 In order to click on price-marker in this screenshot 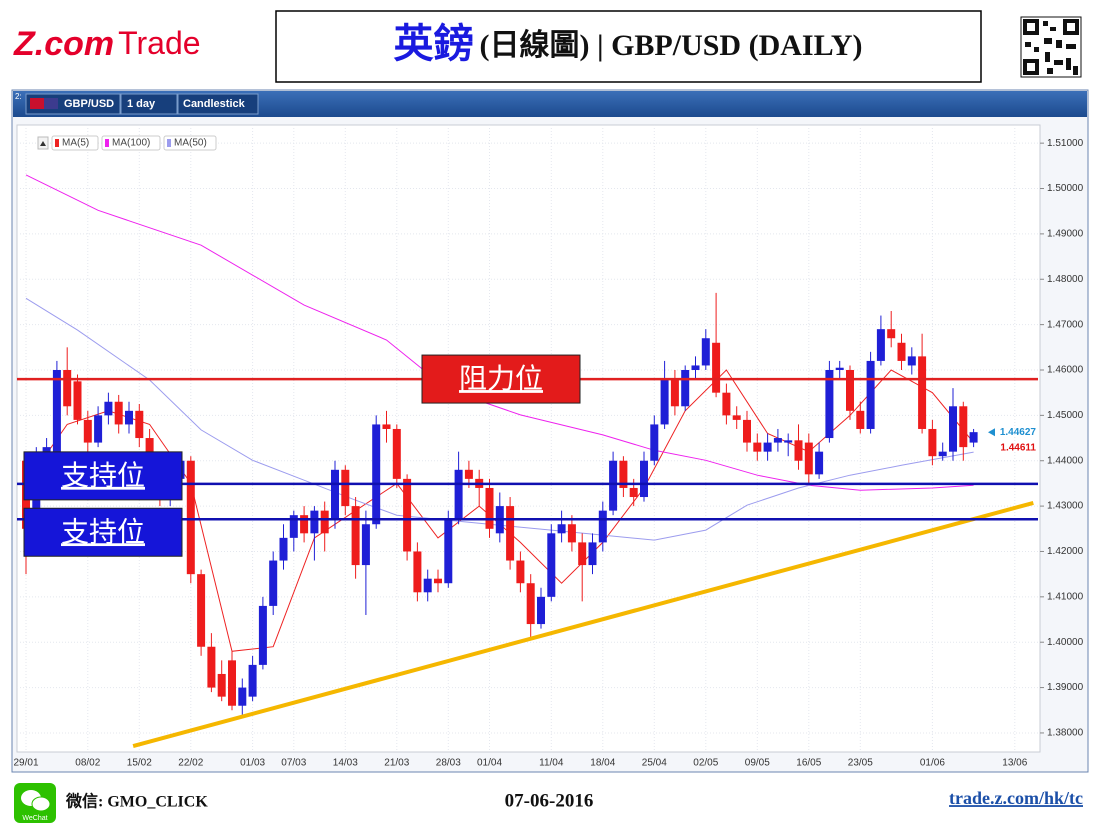, I will do `click(991, 432)`.